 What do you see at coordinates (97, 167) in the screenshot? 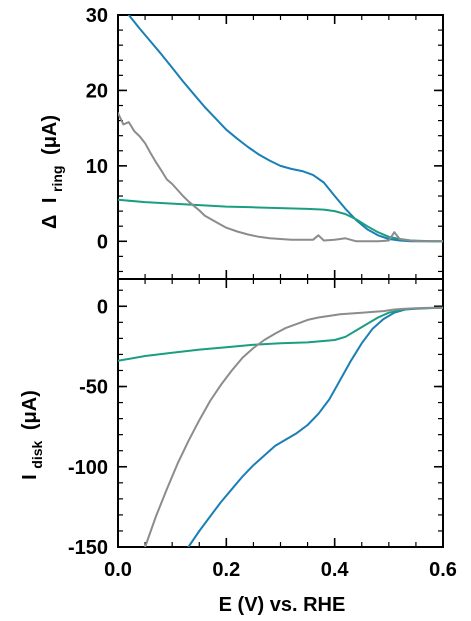
I see `top-y-tick-label: 10` at bounding box center [97, 167].